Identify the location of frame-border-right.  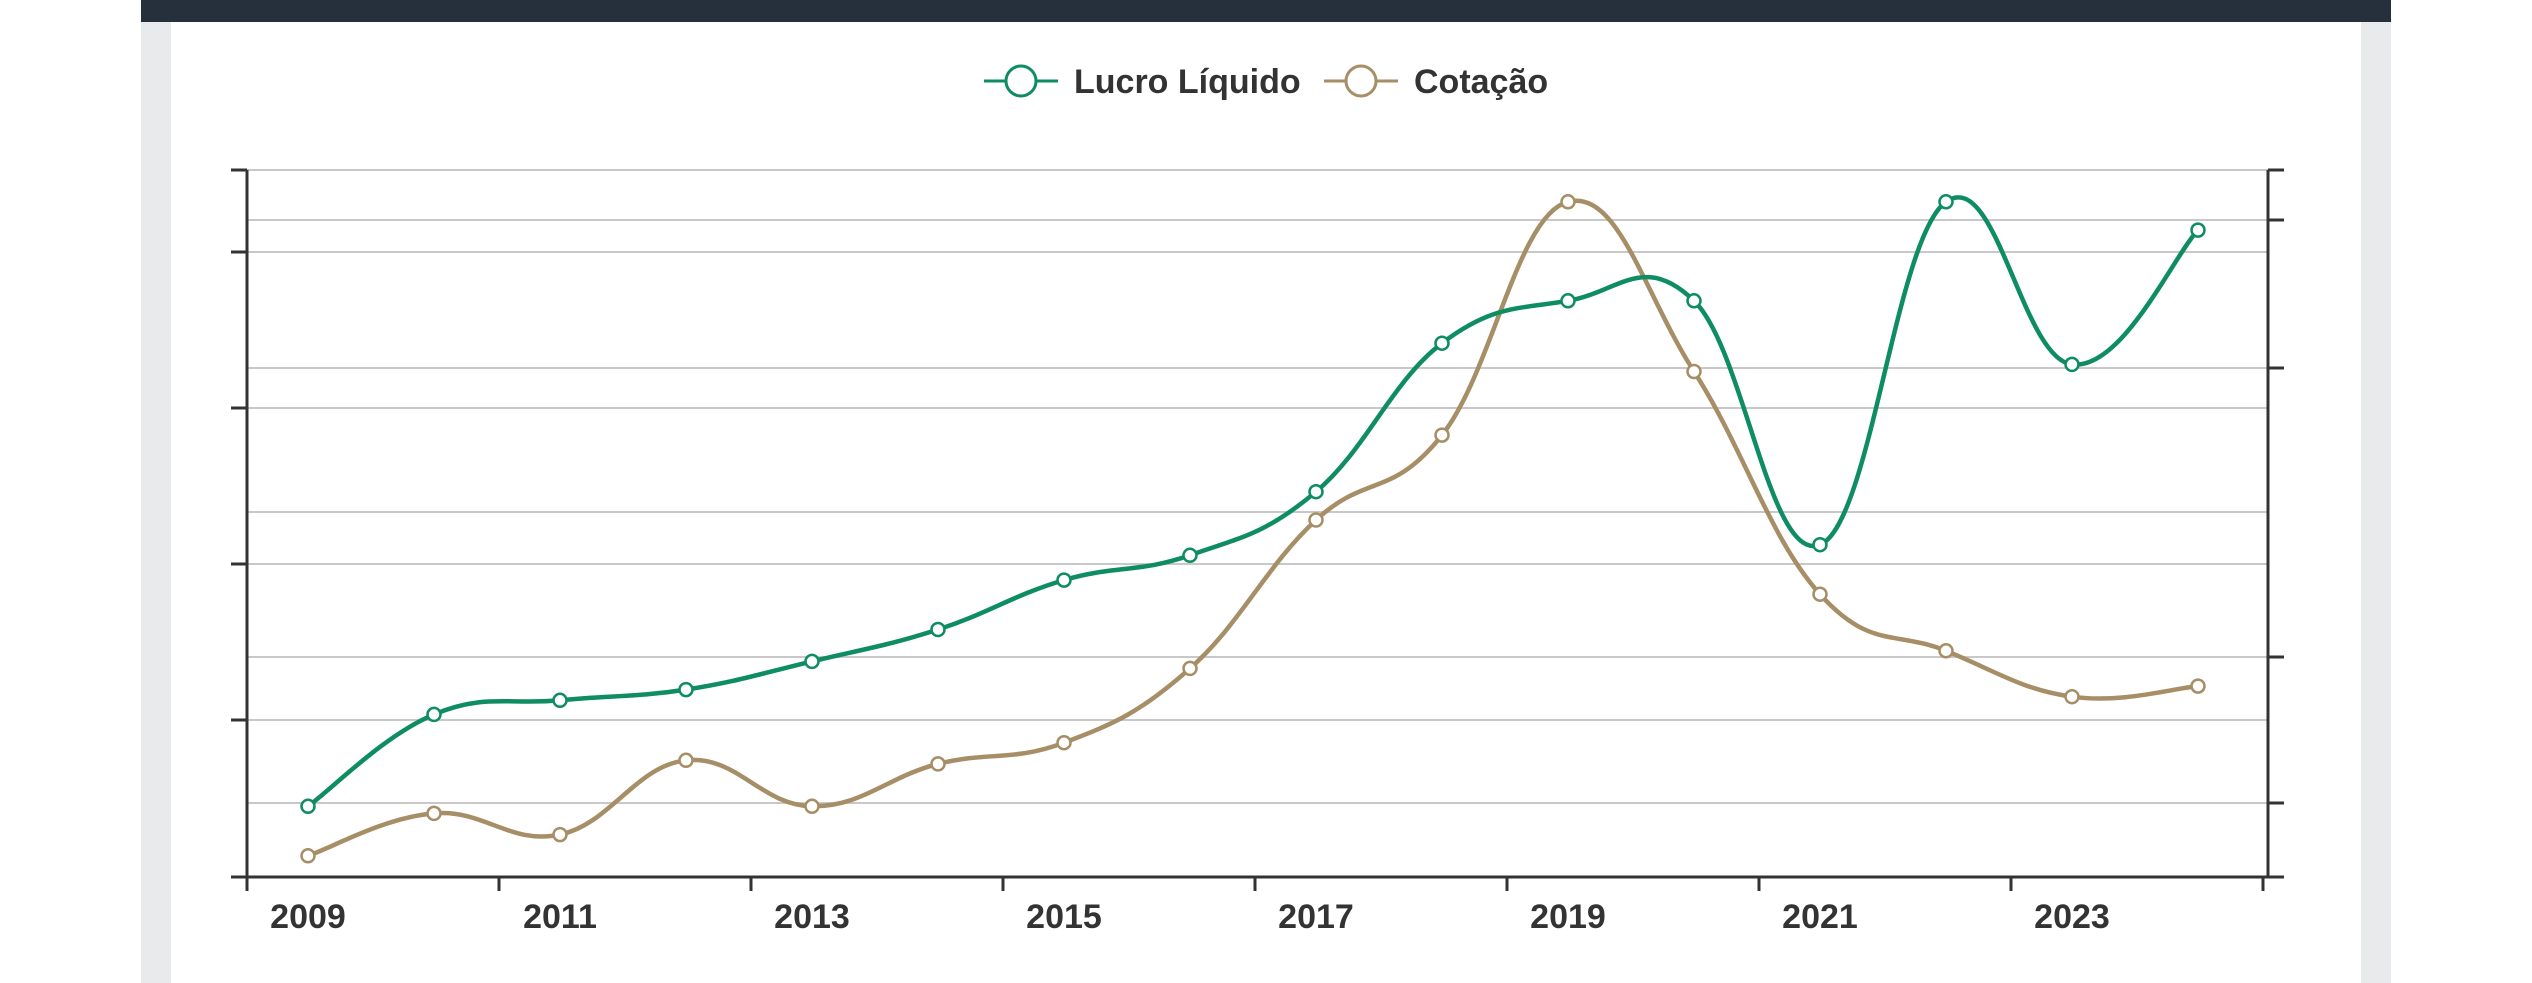
(2376, 502).